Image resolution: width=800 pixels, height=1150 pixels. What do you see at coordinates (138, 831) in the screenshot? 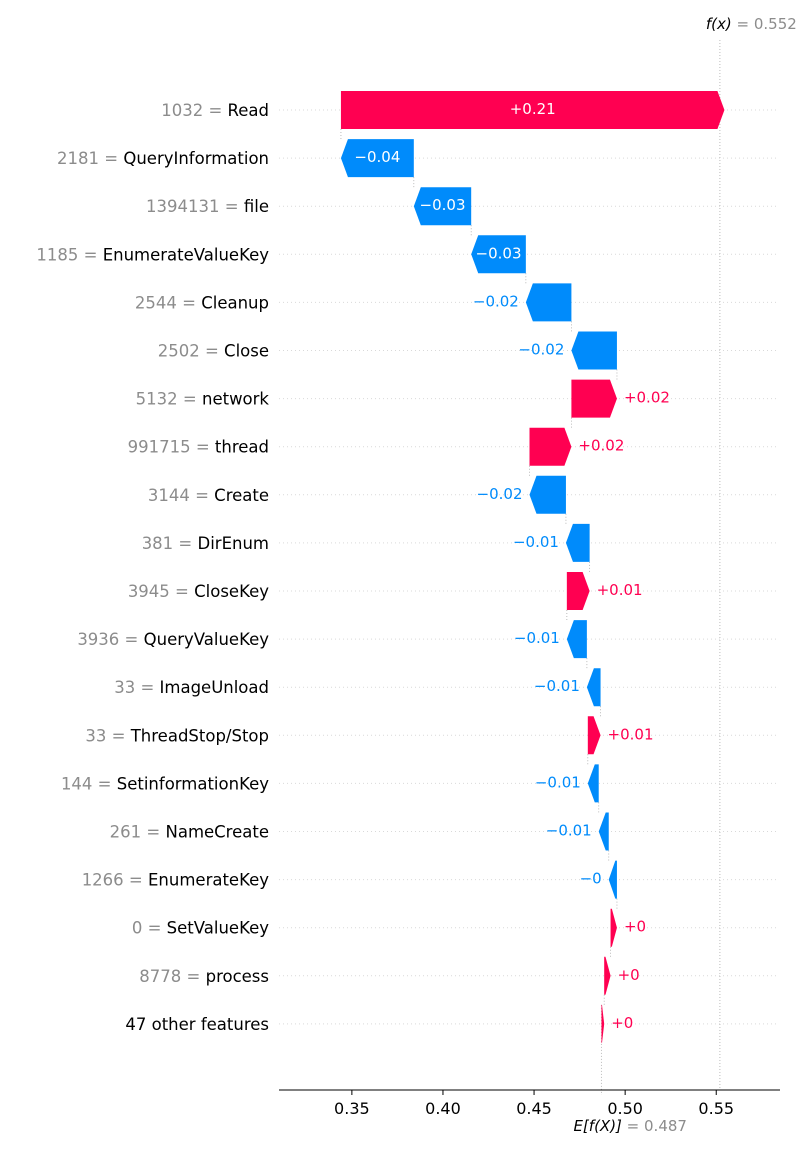
I see `feature-value: 261 =` at bounding box center [138, 831].